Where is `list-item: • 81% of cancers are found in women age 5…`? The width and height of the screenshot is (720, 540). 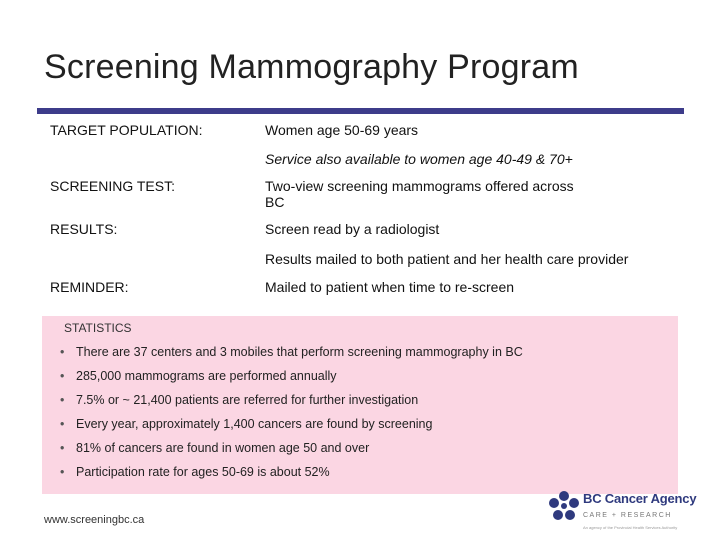 list-item: • 81% of cancers are found in women age 5… is located at coordinates (291, 452).